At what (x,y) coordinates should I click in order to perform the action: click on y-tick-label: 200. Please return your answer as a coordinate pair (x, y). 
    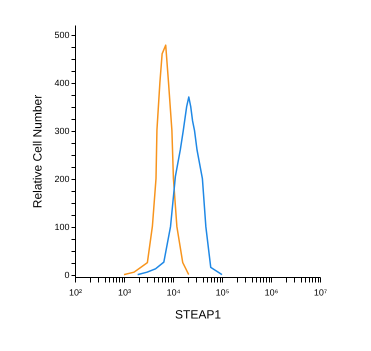
    Looking at the image, I should click on (62, 179).